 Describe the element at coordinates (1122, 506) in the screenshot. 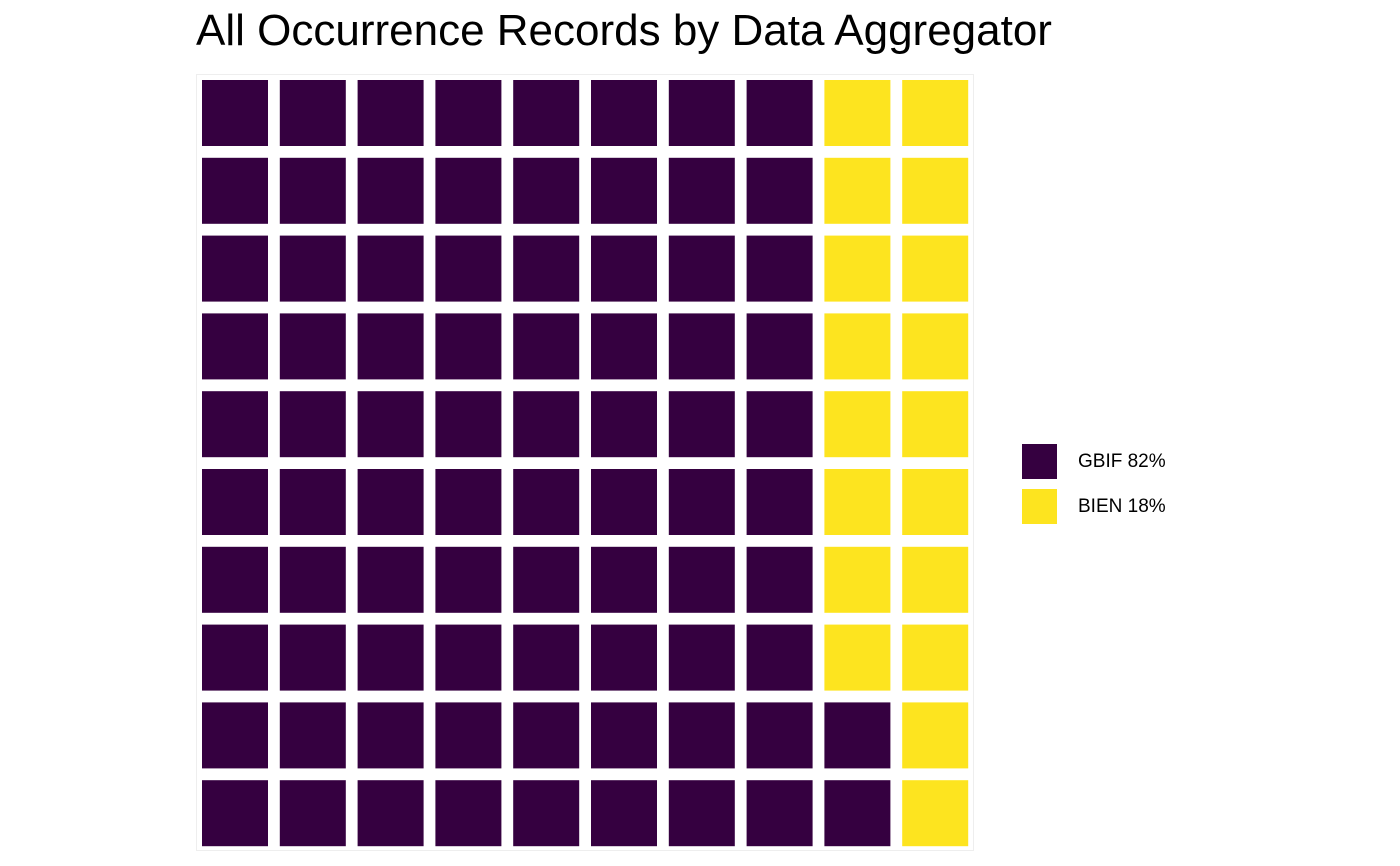

I see `legend-label: BIEN 18%` at that location.